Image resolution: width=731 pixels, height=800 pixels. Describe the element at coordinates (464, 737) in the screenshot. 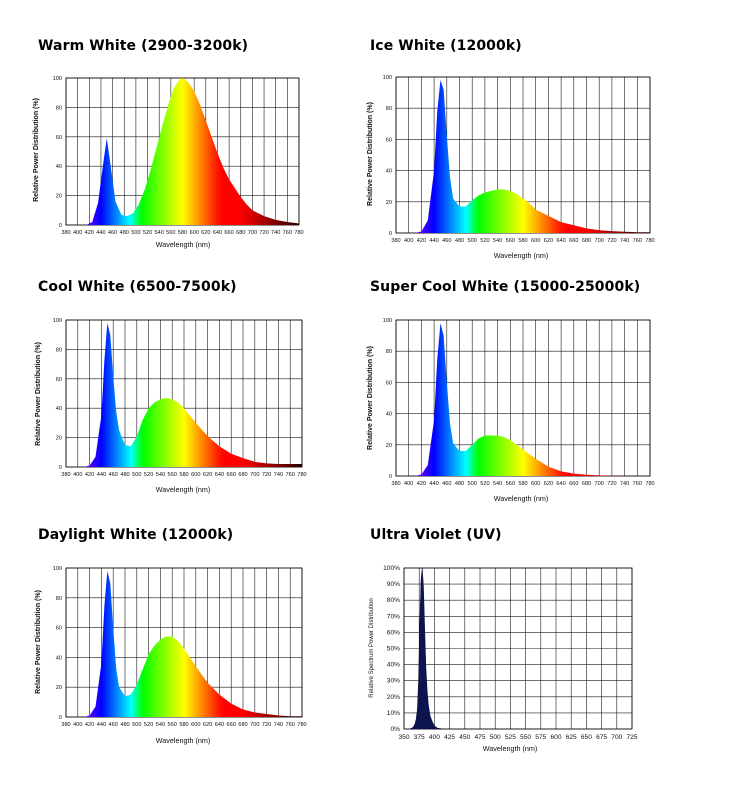

I see `x-tick-label: 450` at that location.